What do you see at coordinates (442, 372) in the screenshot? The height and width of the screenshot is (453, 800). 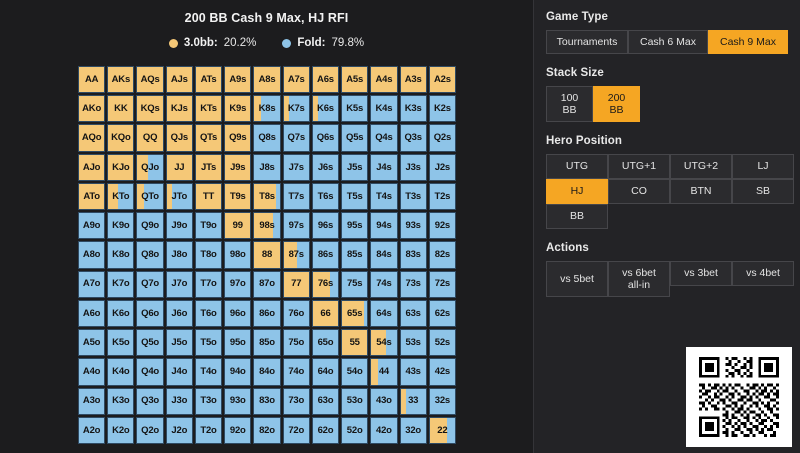 I see `hand-cell: 42s` at bounding box center [442, 372].